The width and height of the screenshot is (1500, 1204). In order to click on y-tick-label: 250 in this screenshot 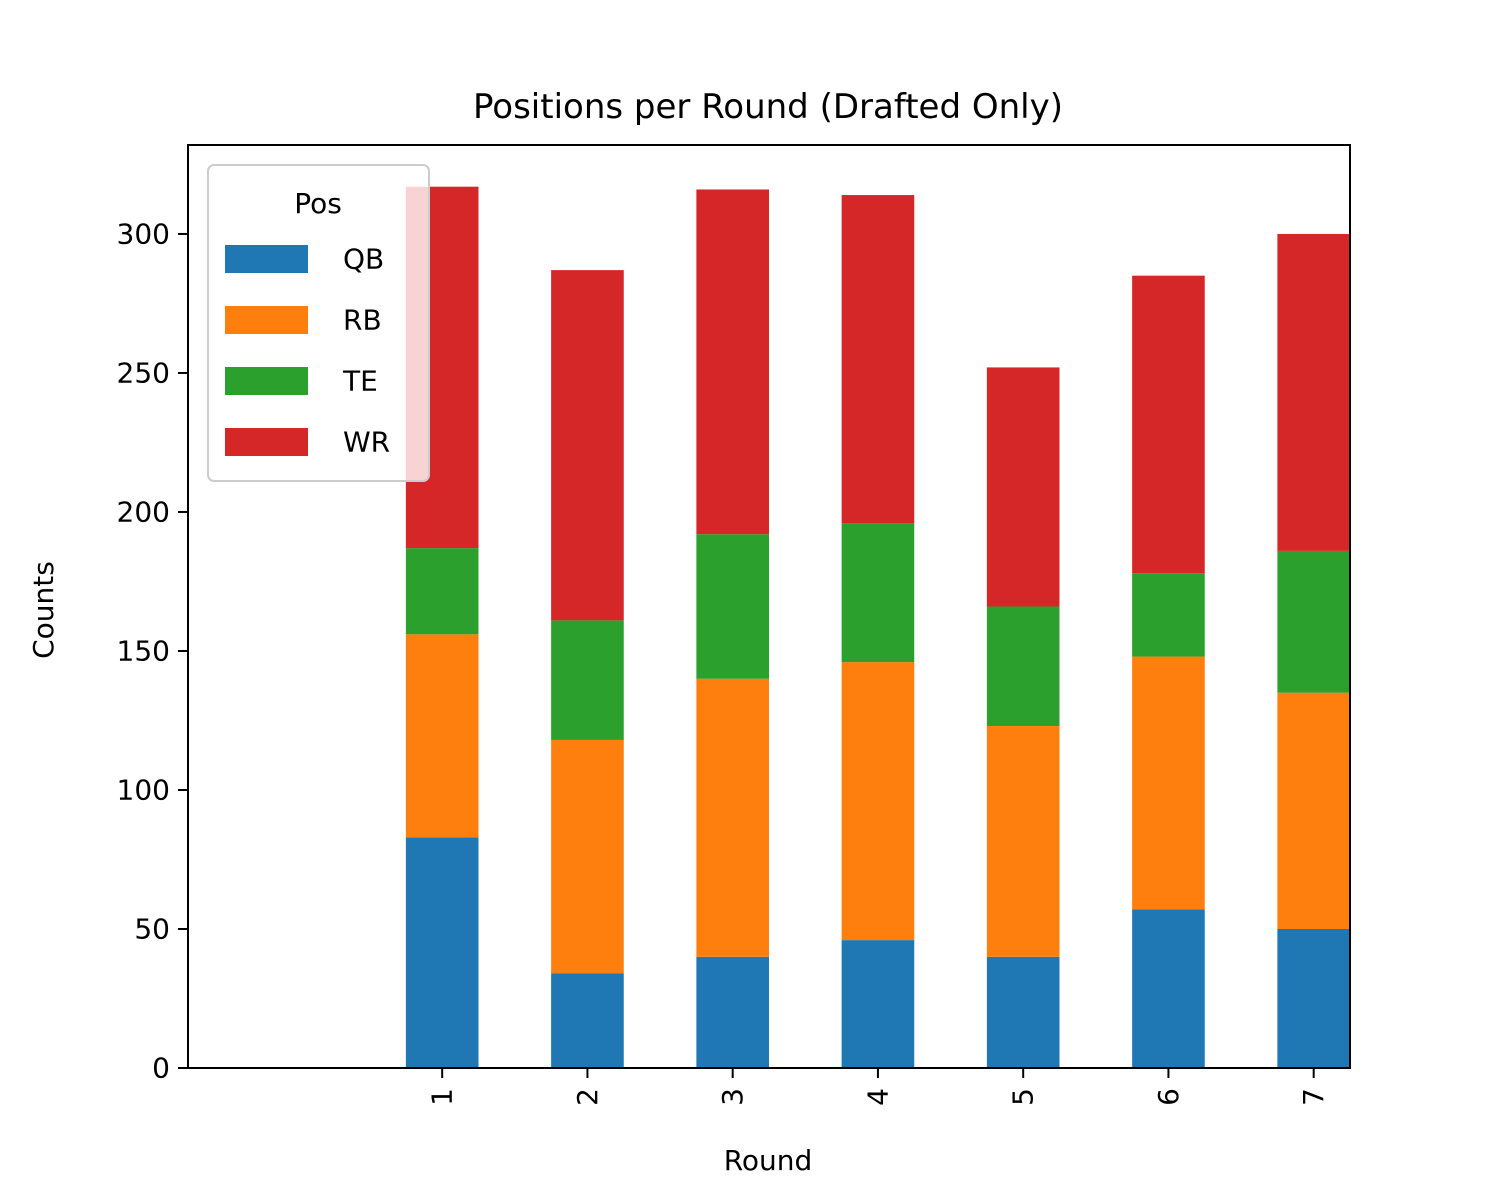, I will do `click(143, 372)`.